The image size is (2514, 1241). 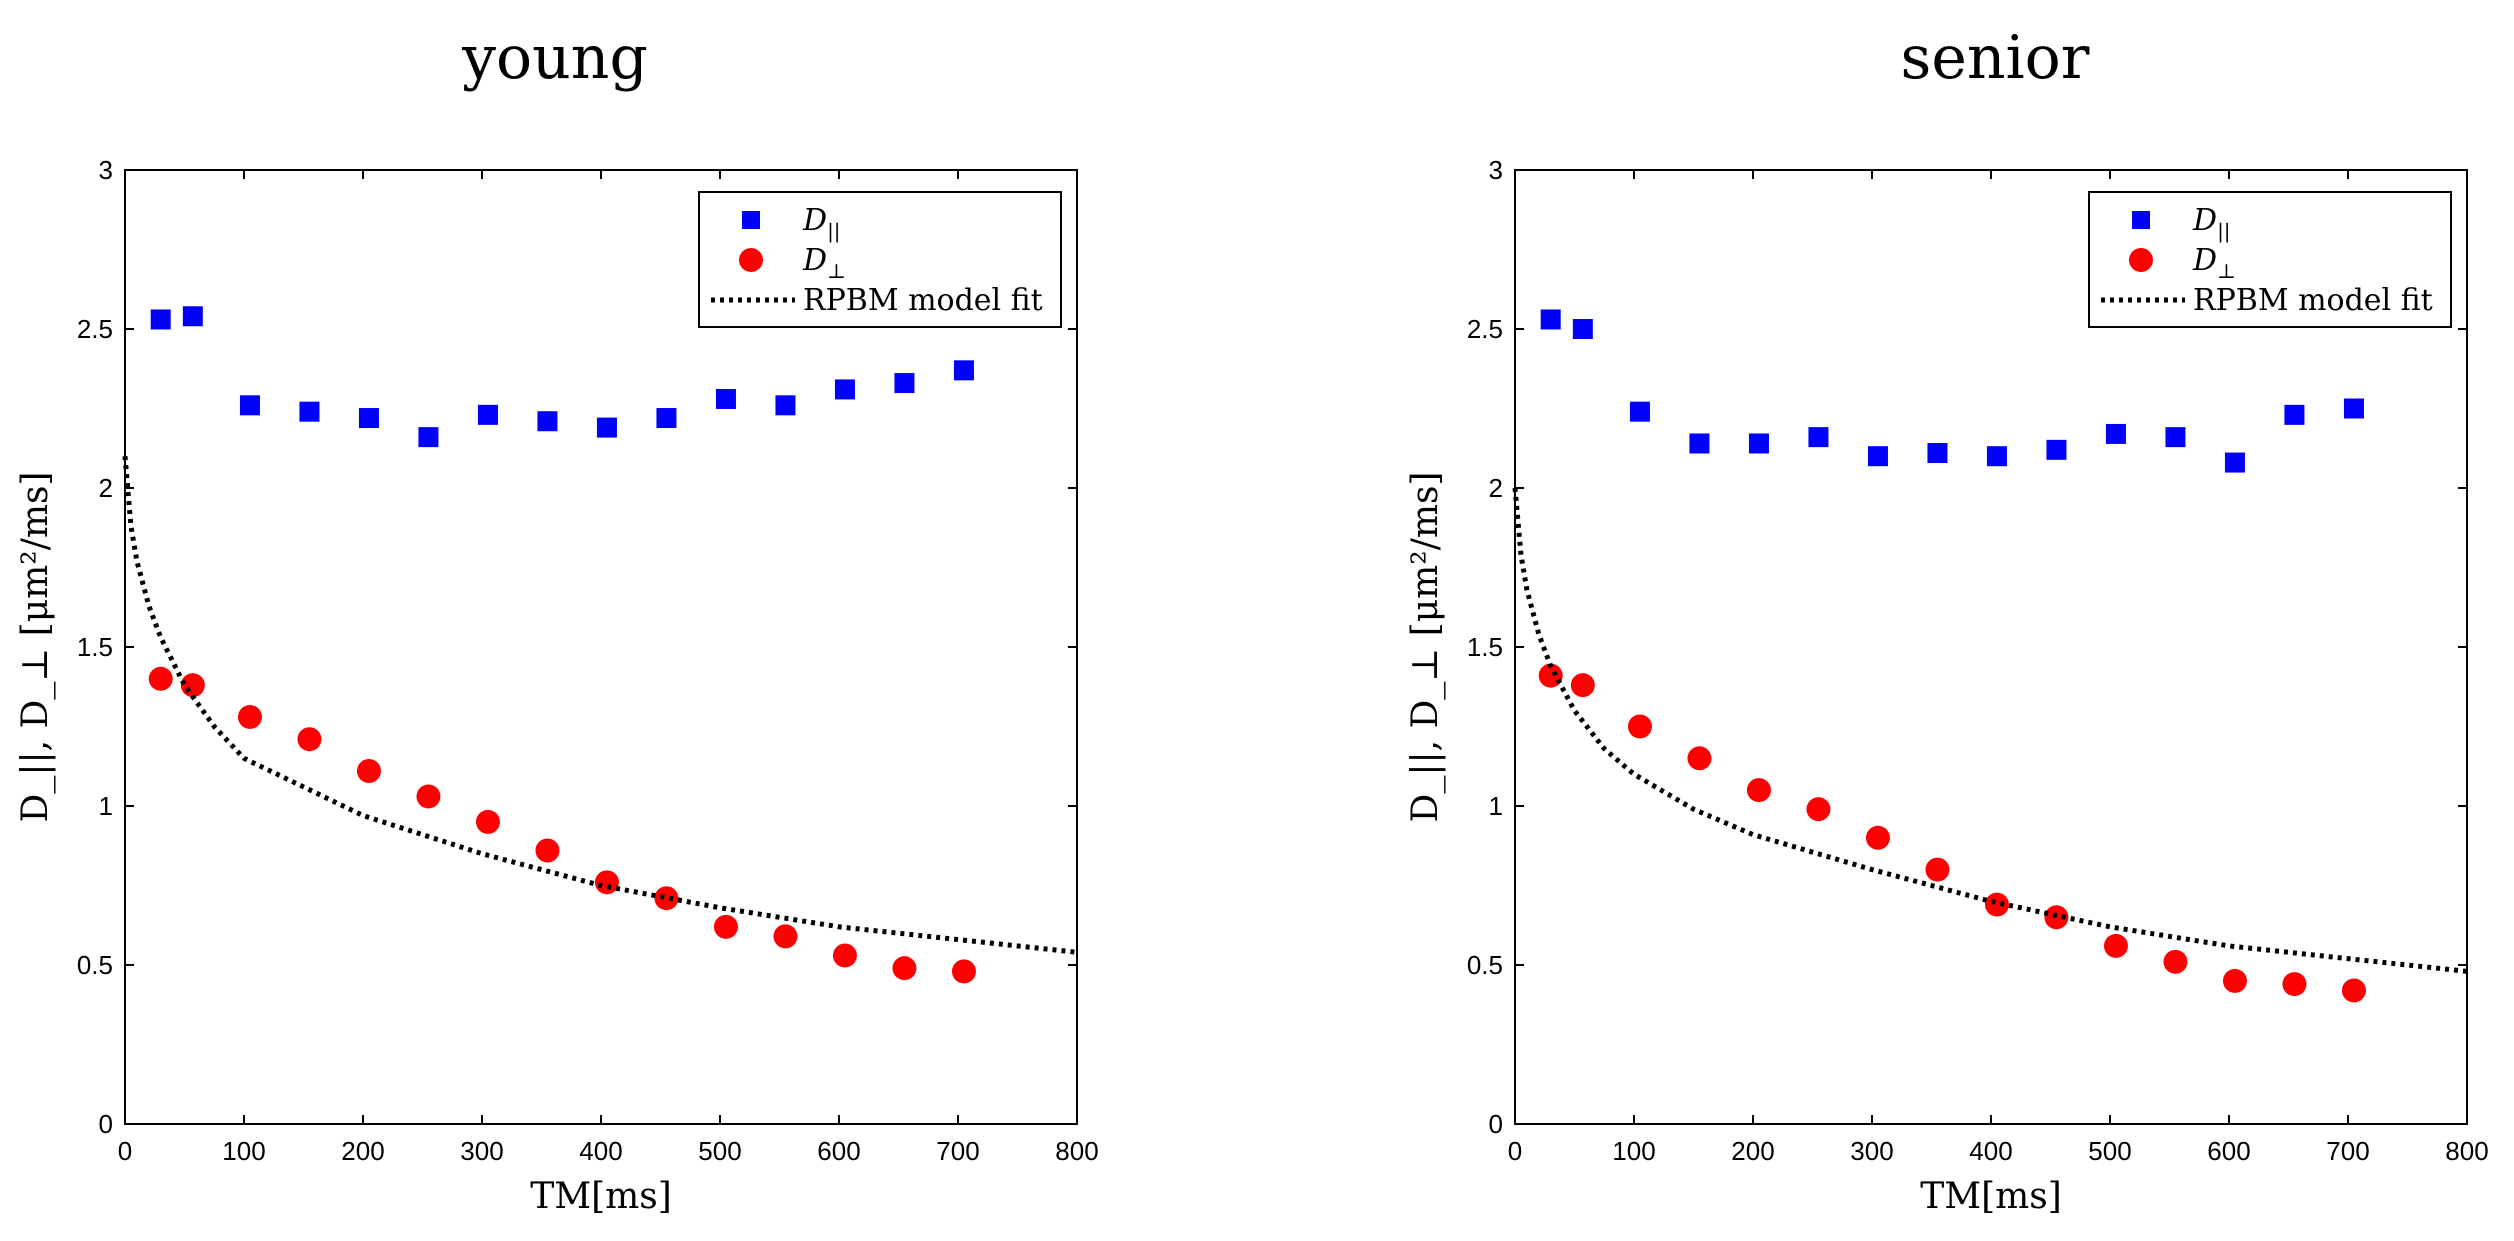 What do you see at coordinates (1425, 647) in the screenshot?
I see `y-axis-label: D_||, D_⊥ [μm²/ms]` at bounding box center [1425, 647].